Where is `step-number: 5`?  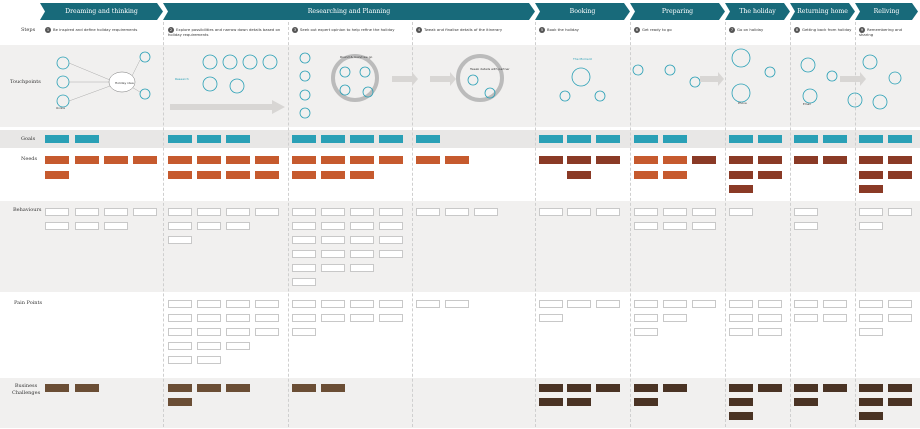
step-number: 5 is located at coordinates (542, 30).